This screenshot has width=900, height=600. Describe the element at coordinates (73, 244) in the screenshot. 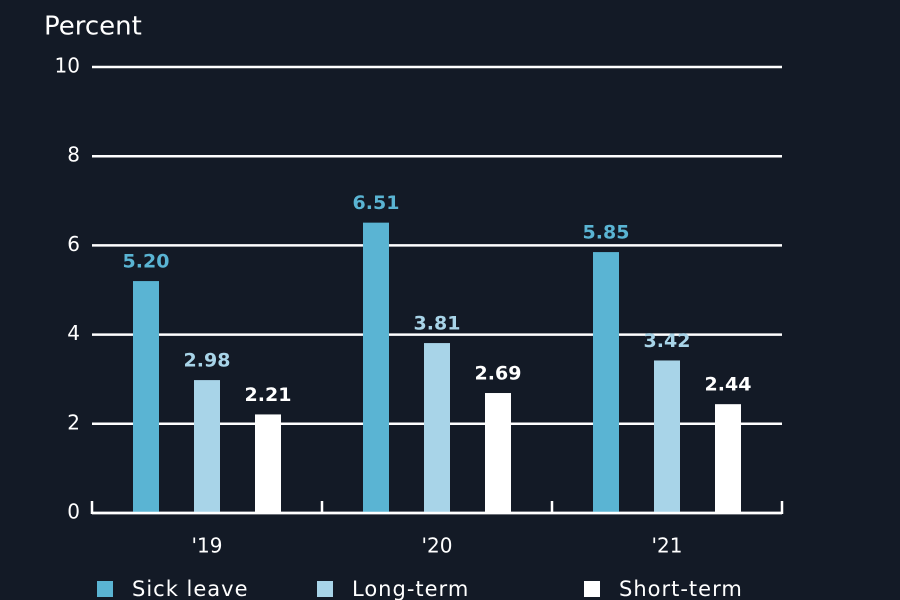

I see `y-tick-label: 6` at that location.